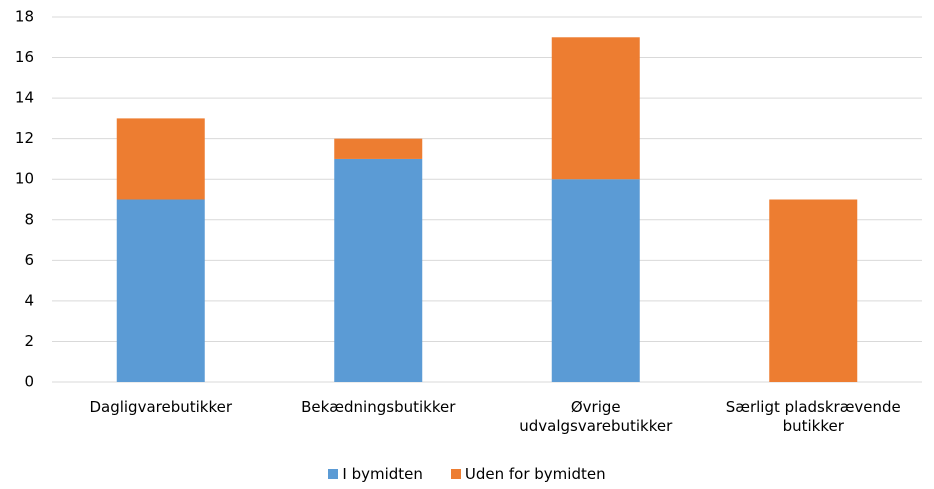  What do you see at coordinates (29, 219) in the screenshot?
I see `y-tick-label: 8` at bounding box center [29, 219].